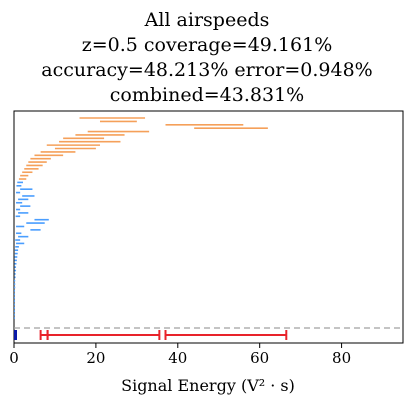 This screenshot has width=413, height=409. Describe the element at coordinates (14, 358) in the screenshot. I see `x-tick-label: 0` at that location.